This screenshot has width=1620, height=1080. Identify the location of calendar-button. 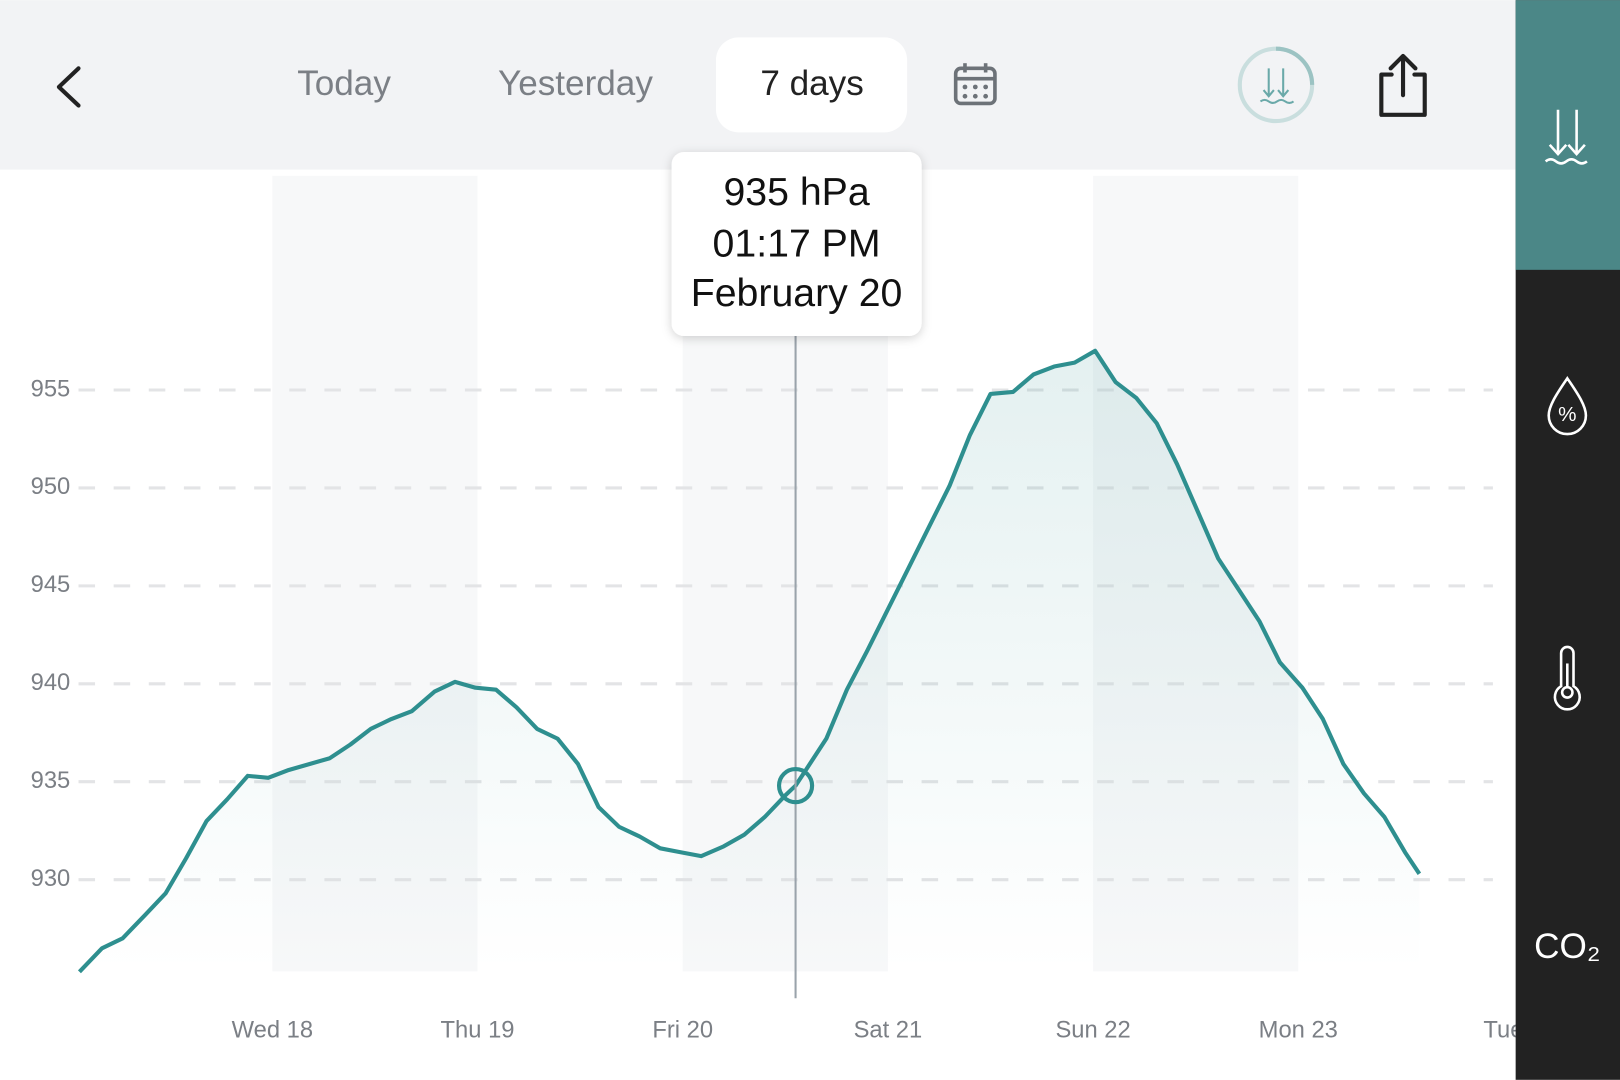
(975, 84).